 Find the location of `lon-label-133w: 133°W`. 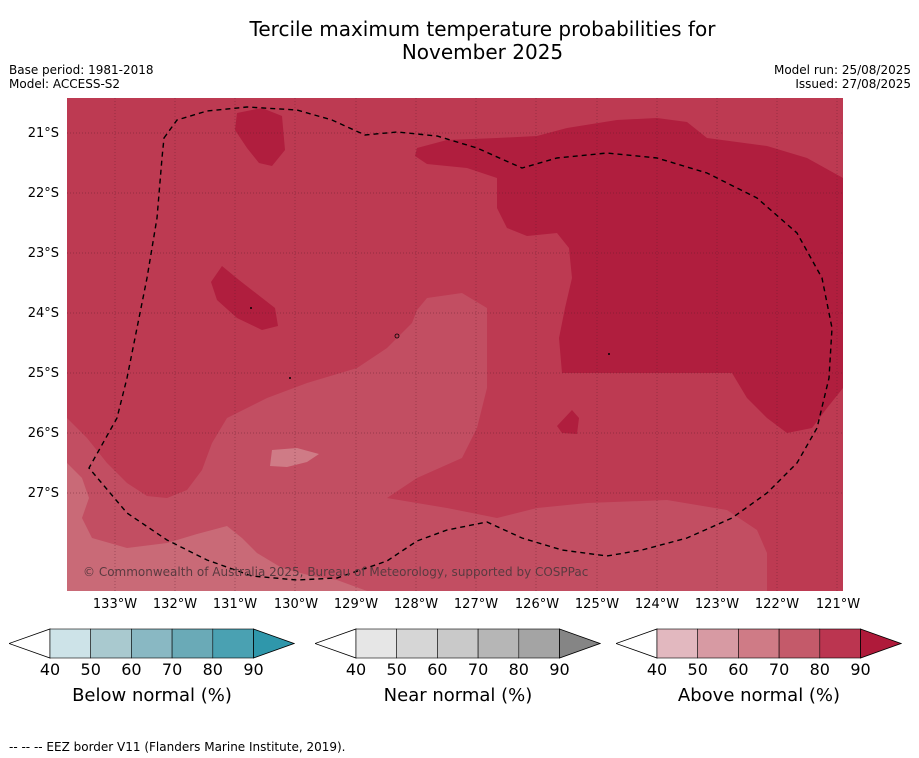

lon-label-133w: 133°W is located at coordinates (115, 604).